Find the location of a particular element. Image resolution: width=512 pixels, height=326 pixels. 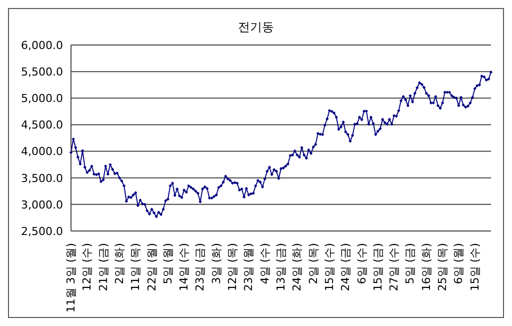

x-tick-label: 25일 (목) is located at coordinates (443, 267).